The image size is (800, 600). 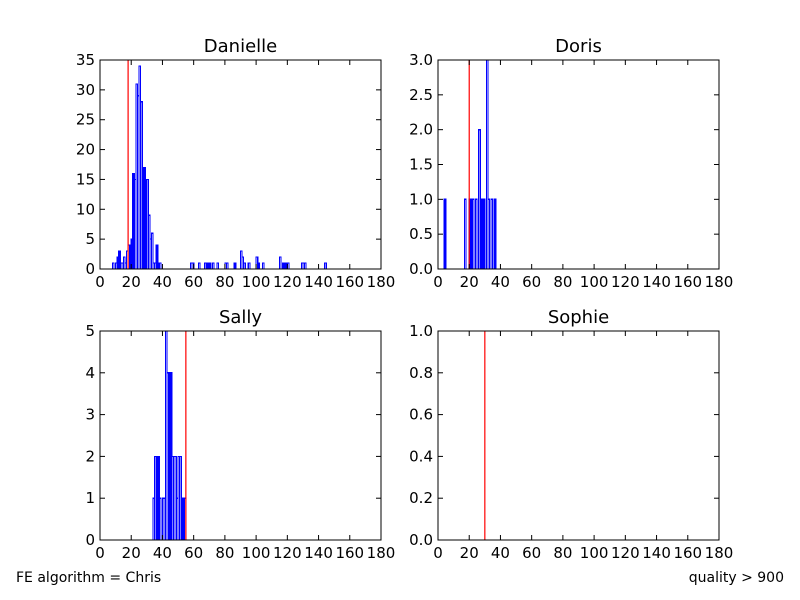 What do you see at coordinates (85, 209) in the screenshot?
I see `y-tick-label: 10` at bounding box center [85, 209].